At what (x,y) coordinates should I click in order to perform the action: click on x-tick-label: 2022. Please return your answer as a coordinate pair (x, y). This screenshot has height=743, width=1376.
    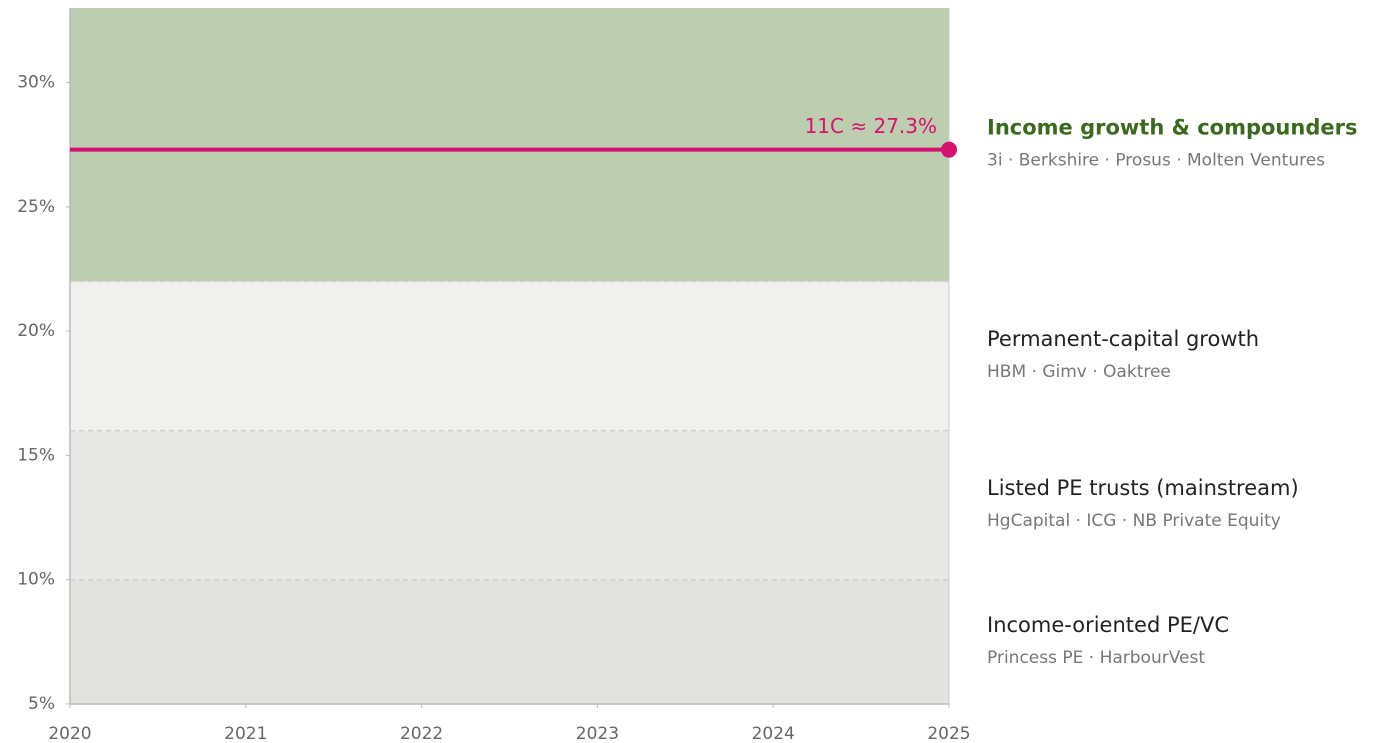
    Looking at the image, I should click on (421, 733).